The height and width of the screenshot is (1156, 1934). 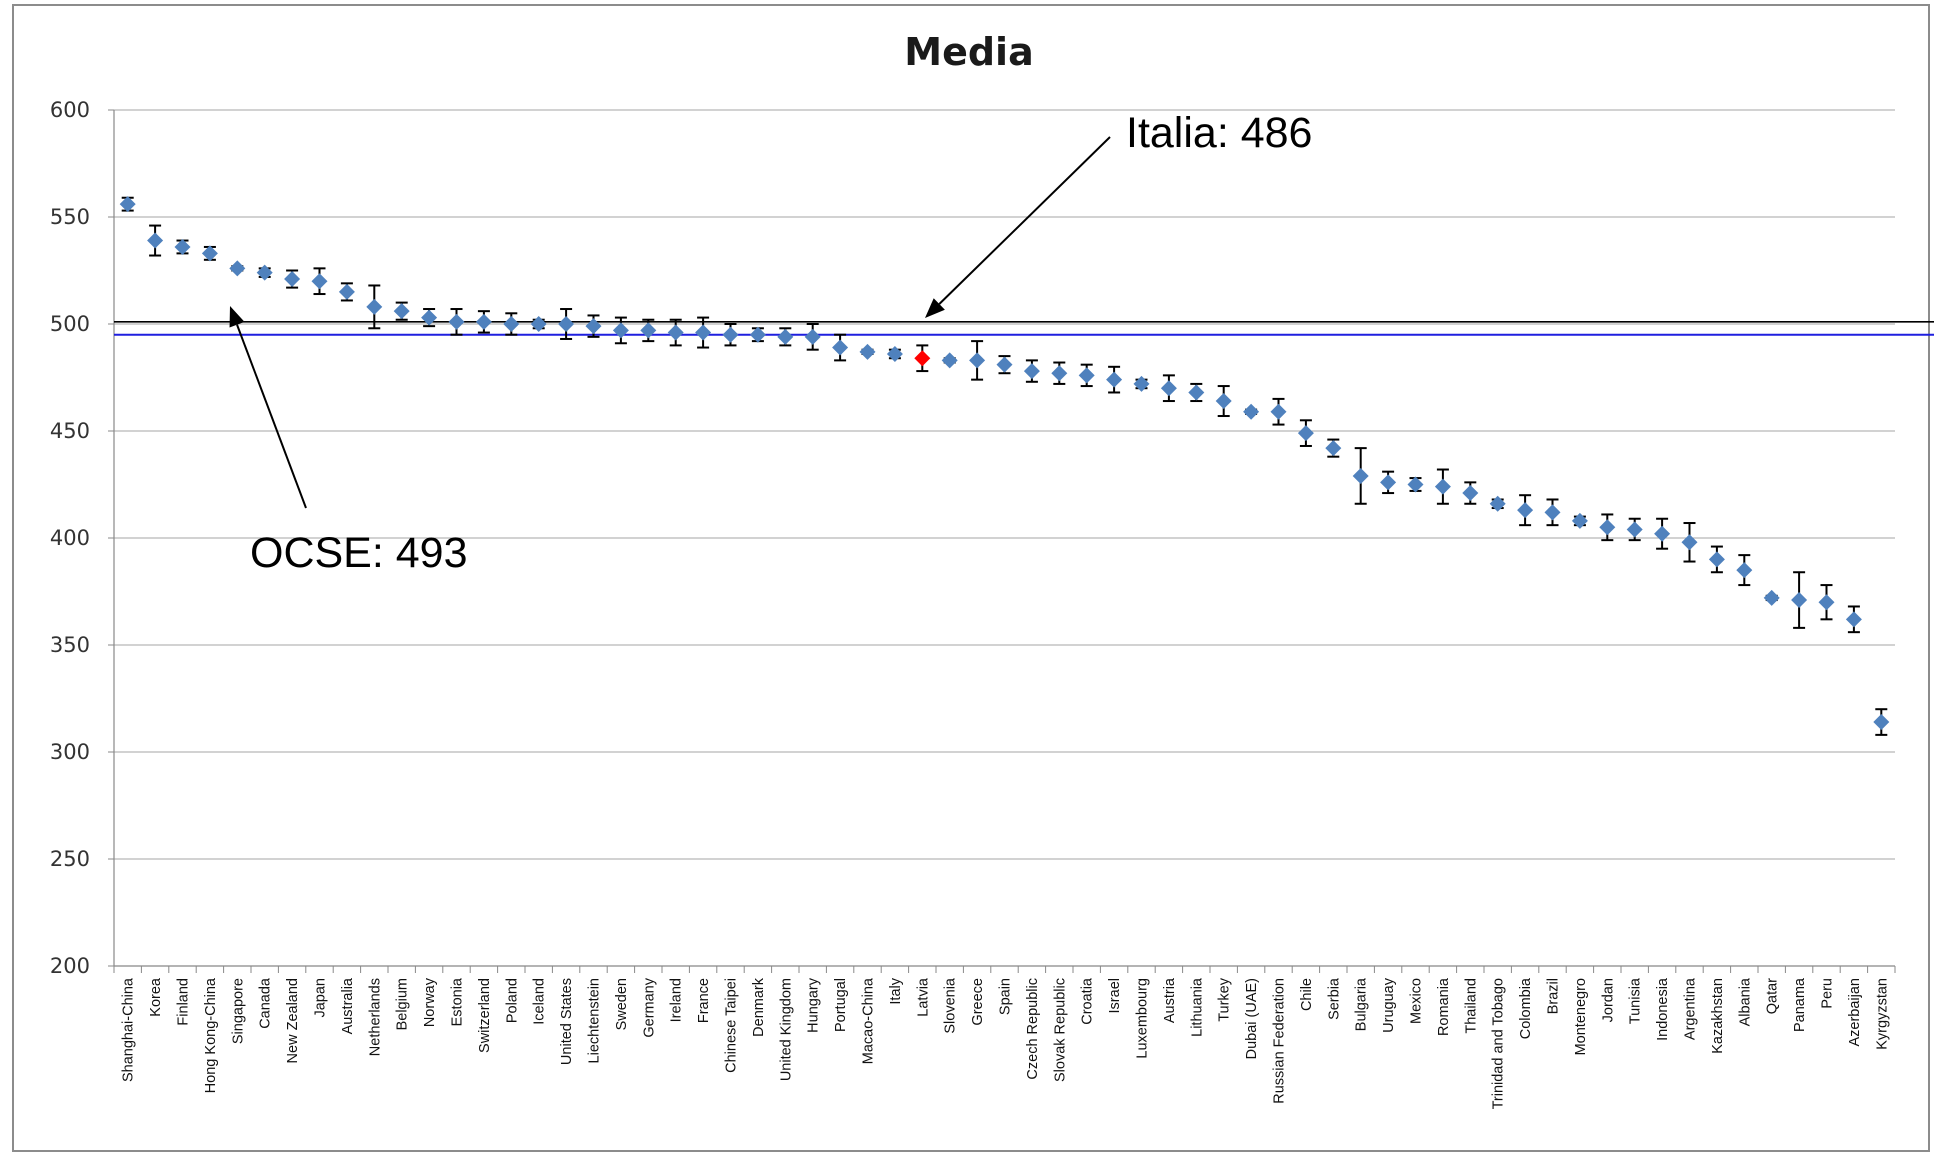 What do you see at coordinates (1024, 328) in the screenshot?
I see `reference-lines` at bounding box center [1024, 328].